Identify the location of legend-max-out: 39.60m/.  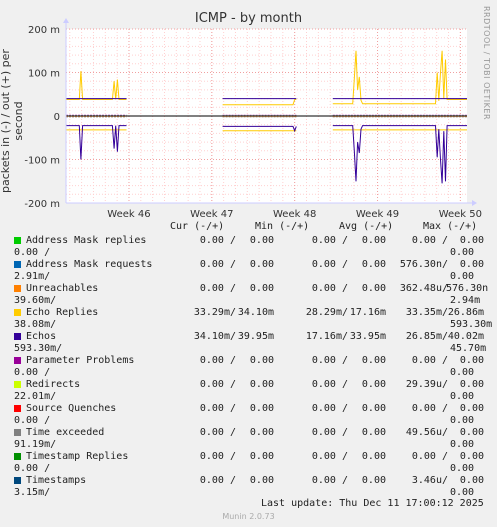
(35, 300).